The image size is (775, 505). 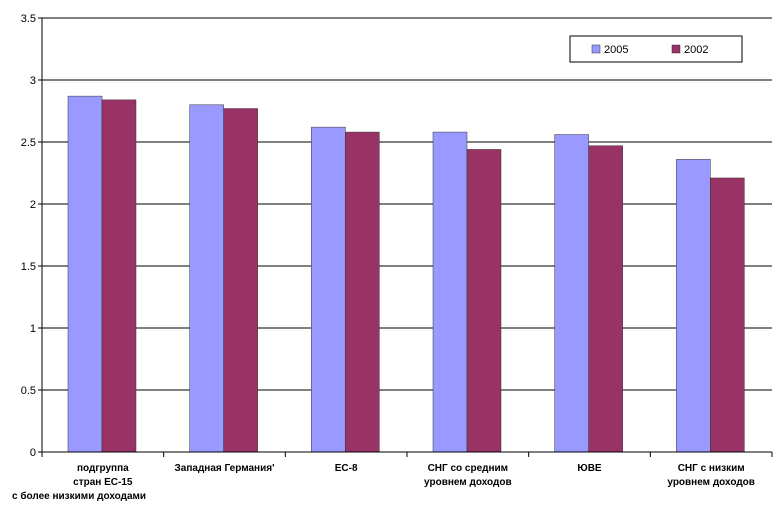 I want to click on y-tick-label: 2.5, so click(x=28, y=143).